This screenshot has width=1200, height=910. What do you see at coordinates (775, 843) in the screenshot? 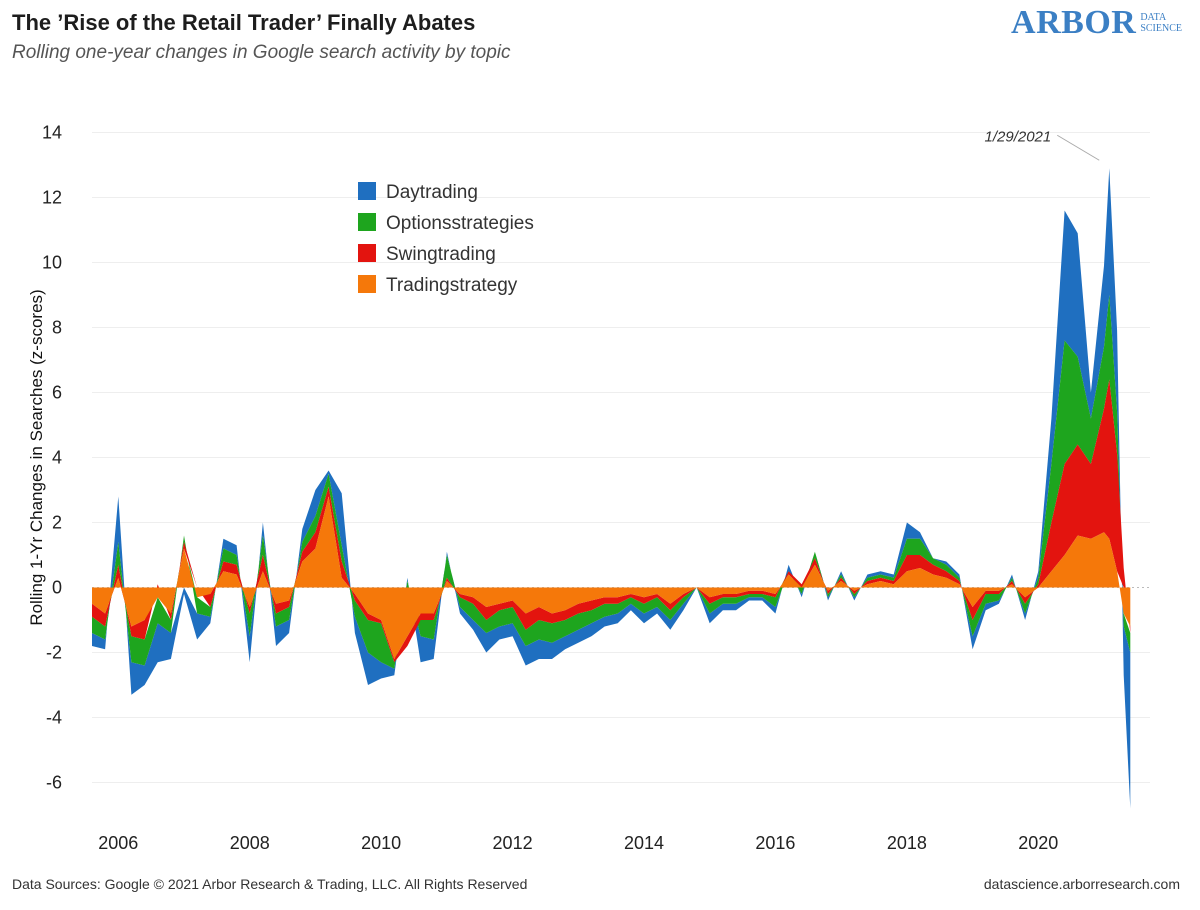
I see `x-tick-label: 2016` at bounding box center [775, 843].